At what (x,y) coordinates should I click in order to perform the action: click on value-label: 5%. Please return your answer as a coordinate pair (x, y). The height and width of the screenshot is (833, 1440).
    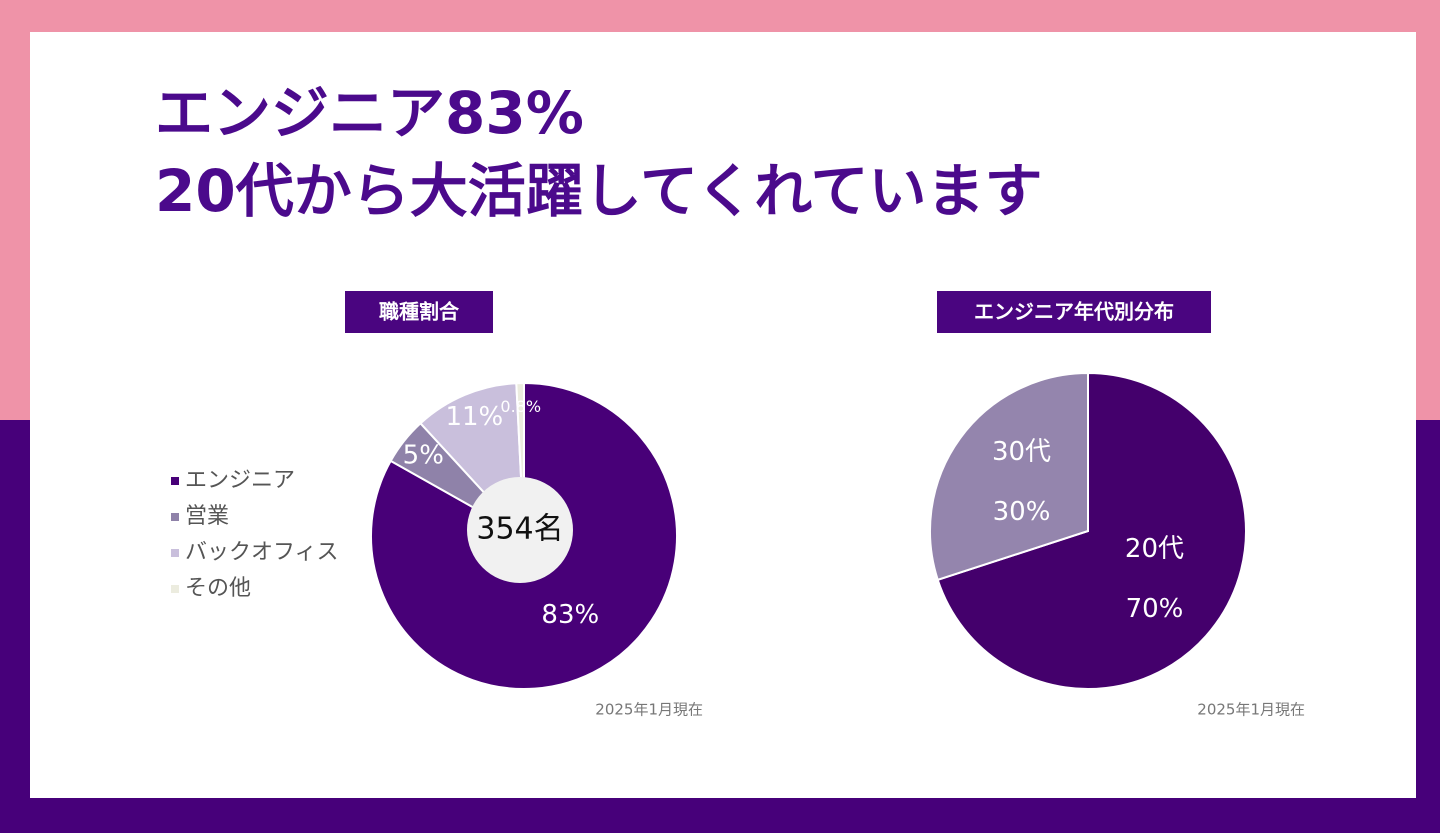
    Looking at the image, I should click on (423, 456).